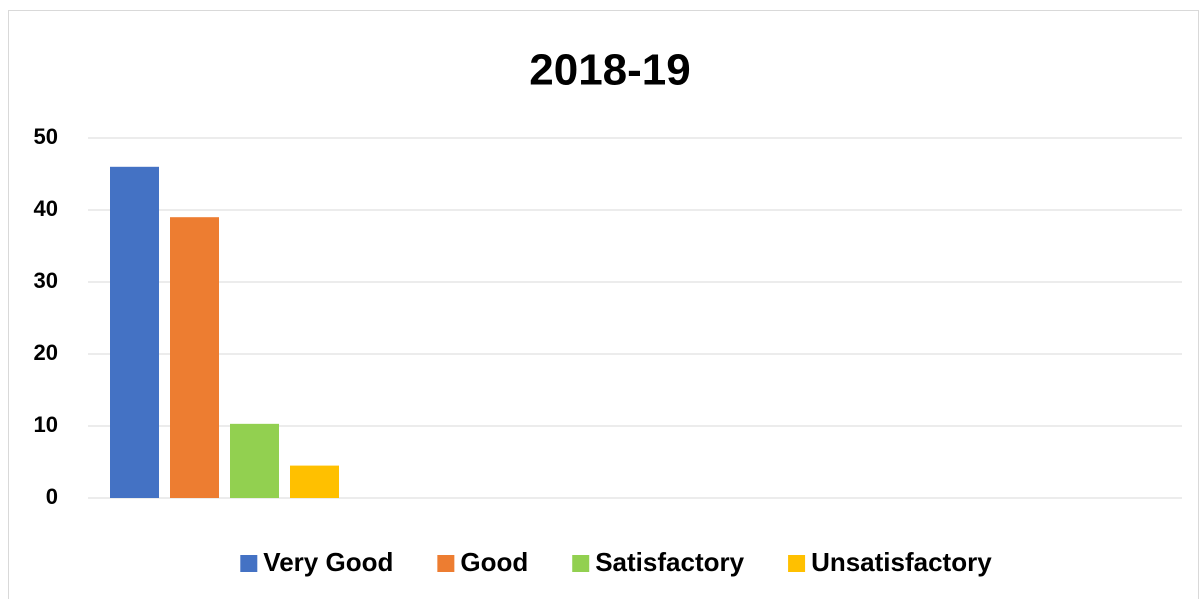  I want to click on y-tick-label: 20, so click(46, 352).